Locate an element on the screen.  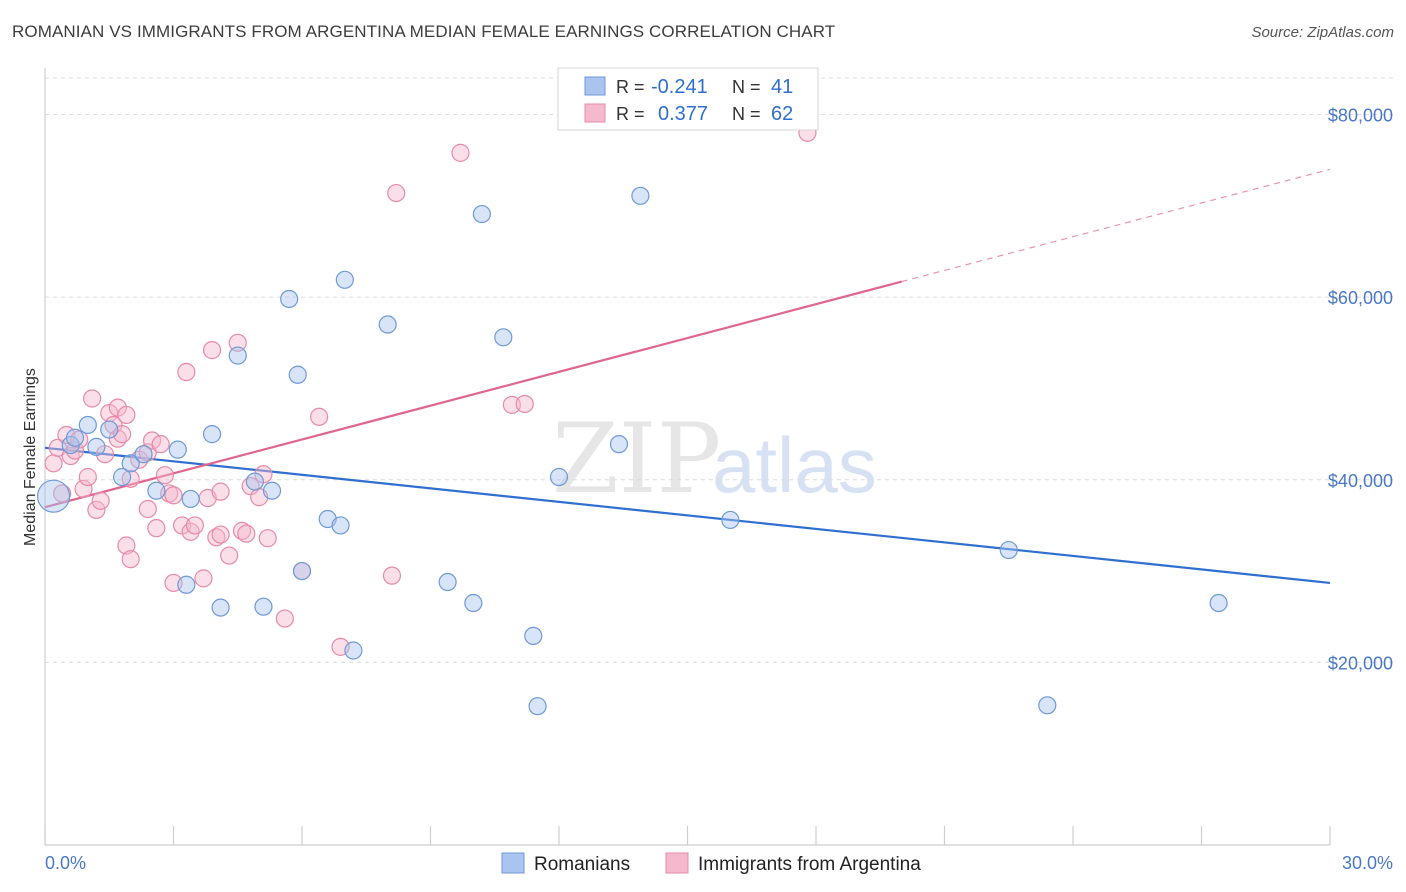
legend-n-value-2: 62 is located at coordinates (782, 114).